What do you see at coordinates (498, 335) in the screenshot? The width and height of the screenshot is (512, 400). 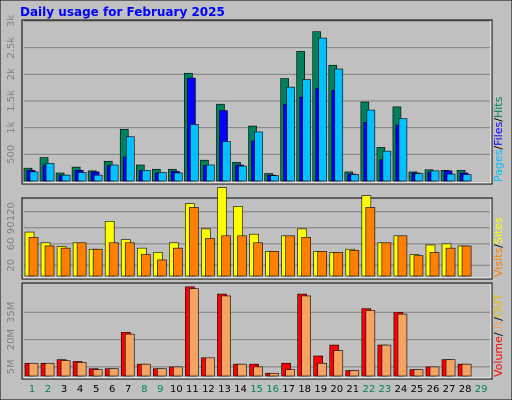 I see `legend: Volume/IN/OUT` at bounding box center [498, 335].